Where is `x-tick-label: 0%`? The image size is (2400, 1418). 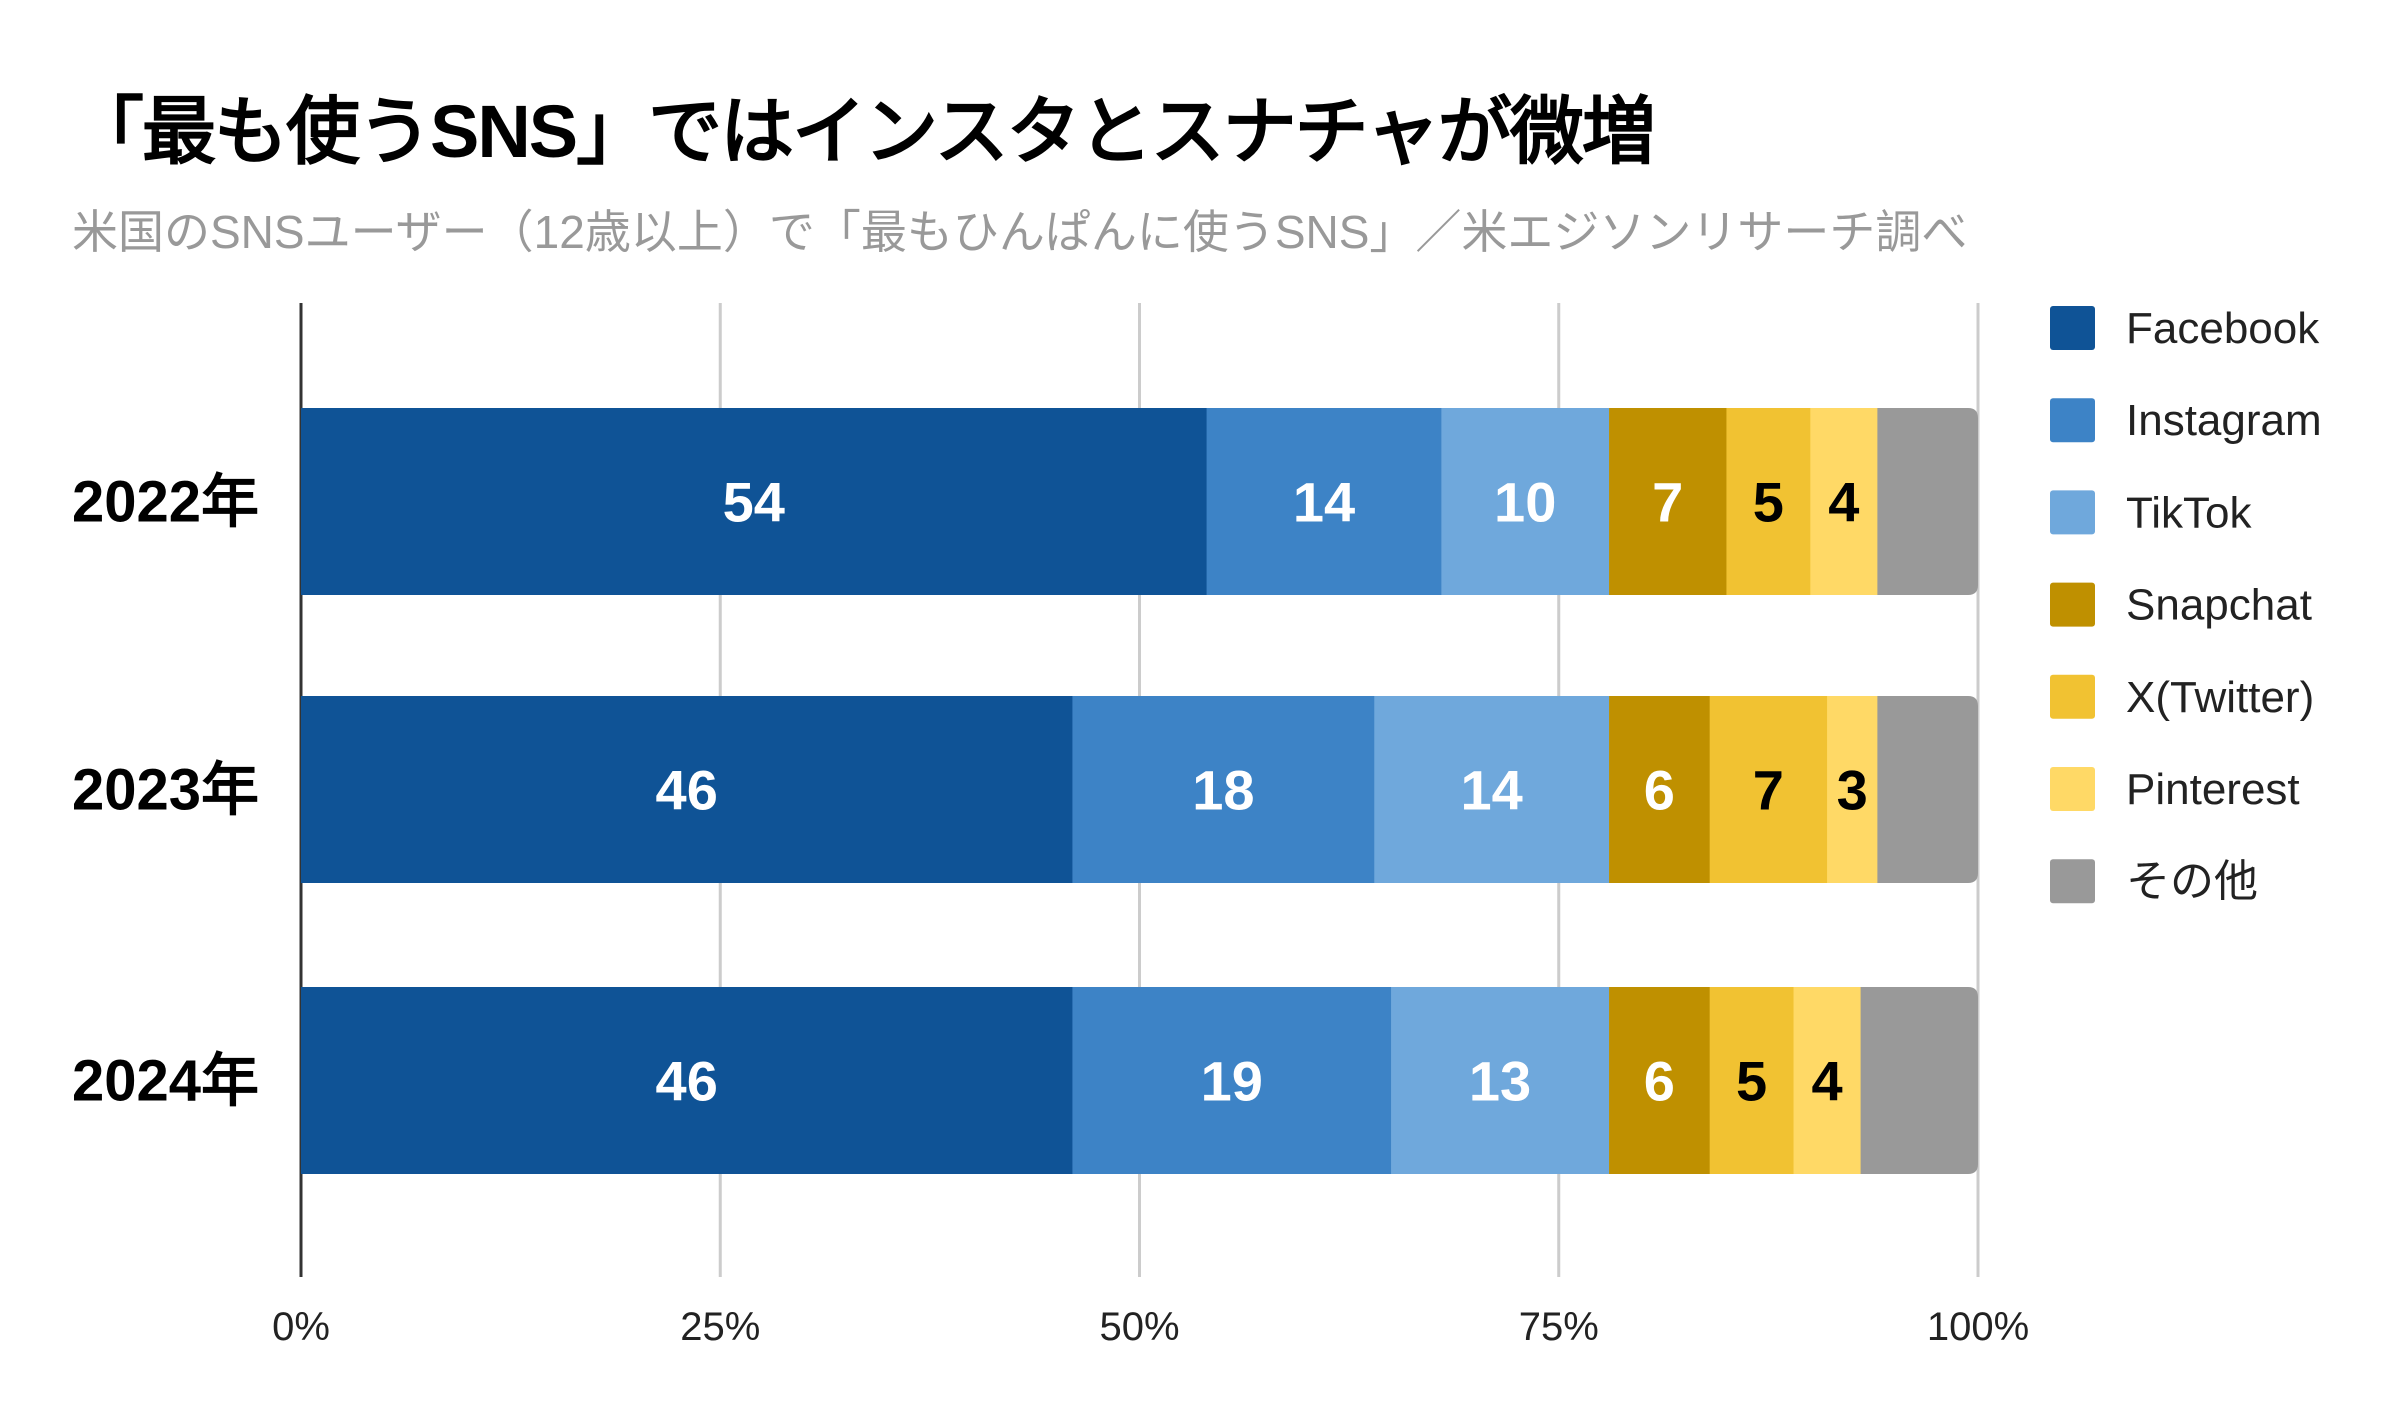 x-tick-label: 0% is located at coordinates (301, 1327).